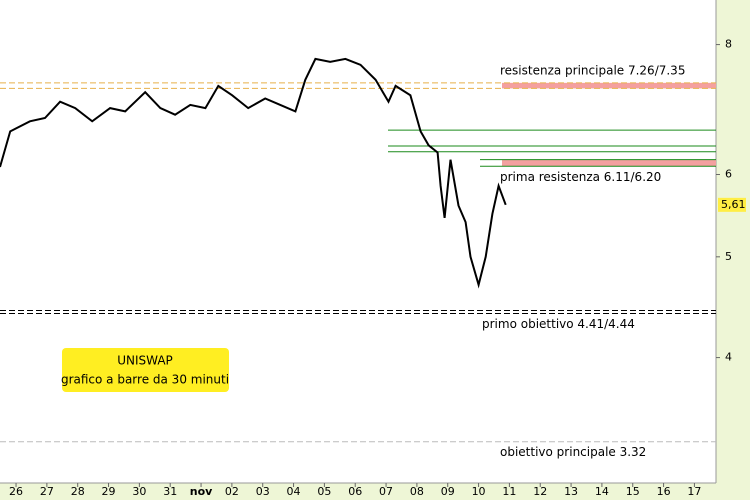 The width and height of the screenshot is (750, 500). Describe the element at coordinates (728, 256) in the screenshot. I see `y-tick-label: 5` at that location.